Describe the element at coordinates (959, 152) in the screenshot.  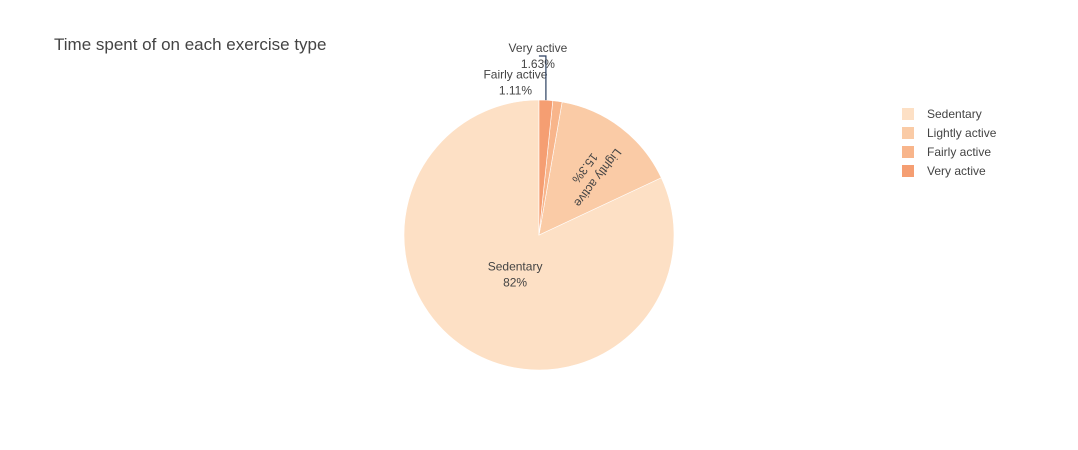
I see `legend-label-fairly-active: Fairly active` at that location.